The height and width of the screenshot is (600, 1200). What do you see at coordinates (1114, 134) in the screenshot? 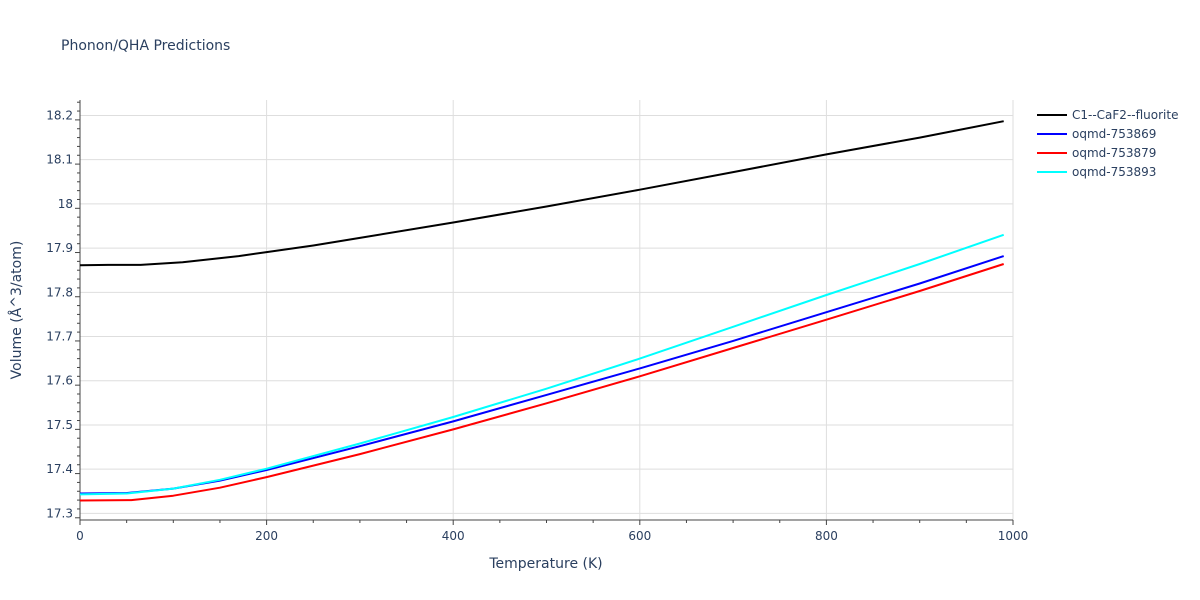
I see `legend-label: oqmd-753869` at bounding box center [1114, 134].